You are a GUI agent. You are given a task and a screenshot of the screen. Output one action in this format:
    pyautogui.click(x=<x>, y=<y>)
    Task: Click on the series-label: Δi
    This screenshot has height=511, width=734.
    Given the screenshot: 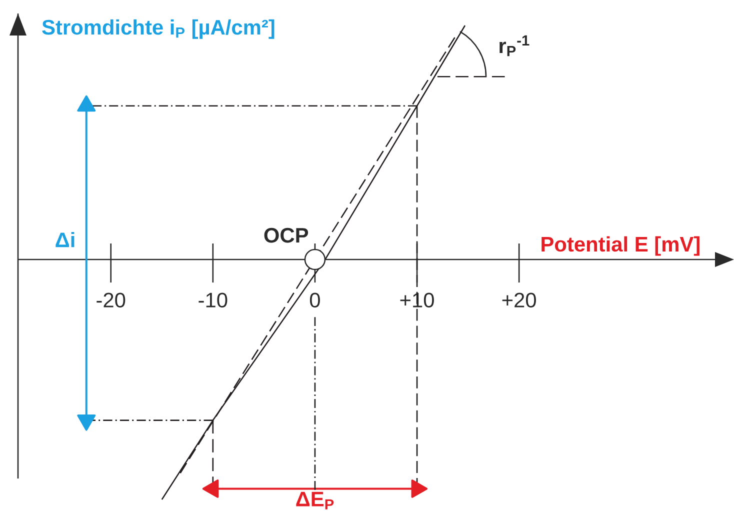 What is the action you would take?
    pyautogui.click(x=65, y=240)
    